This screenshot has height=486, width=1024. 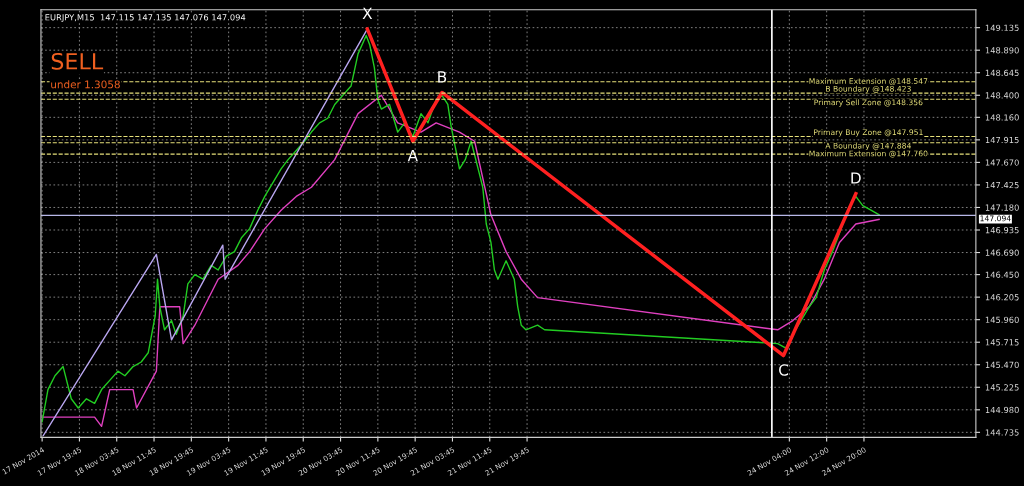 I want to click on text: EURJPY,M15 147.115 147.135 147.076 147.094, so click(x=145, y=18).